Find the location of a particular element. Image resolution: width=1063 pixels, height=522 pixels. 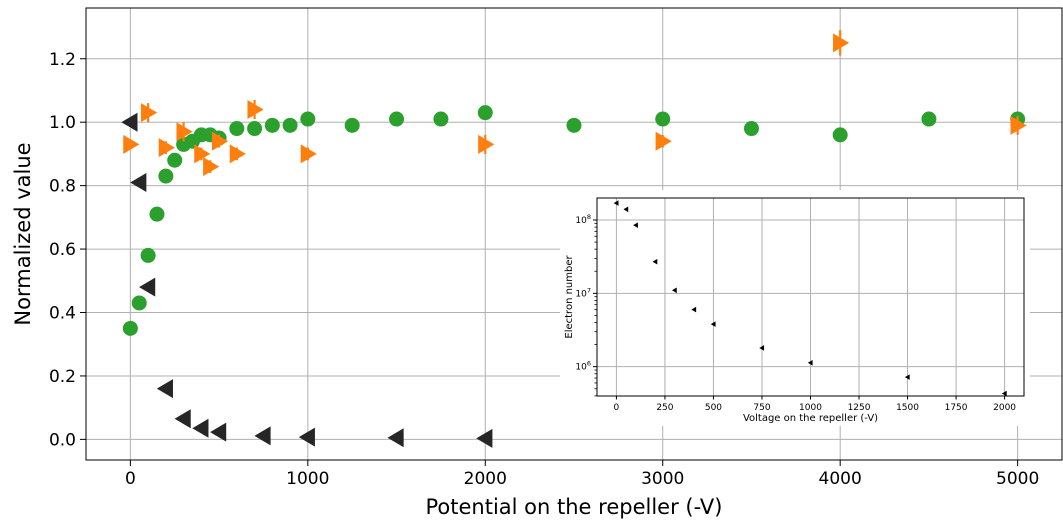

inset-x-tick-label: 1000 is located at coordinates (810, 408).